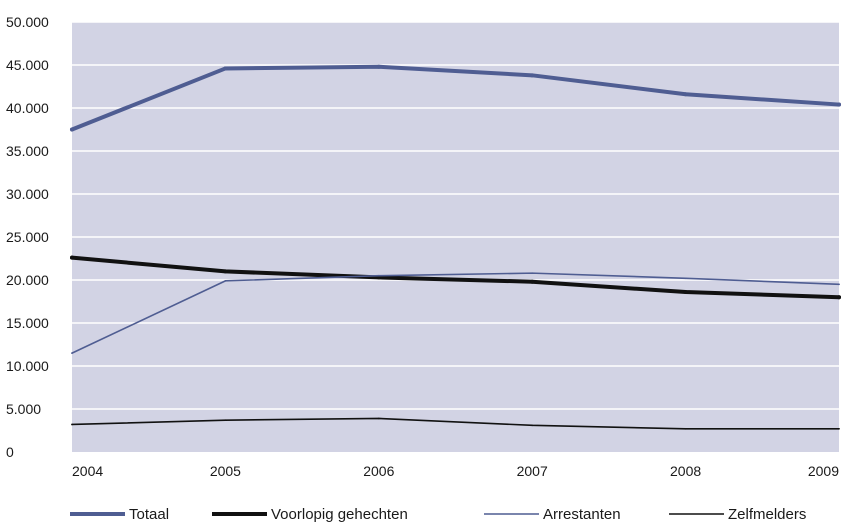 Image resolution: width=842 pixels, height=526 pixels. Describe the element at coordinates (27, 194) in the screenshot. I see `y-tick-label: 30.000` at that location.